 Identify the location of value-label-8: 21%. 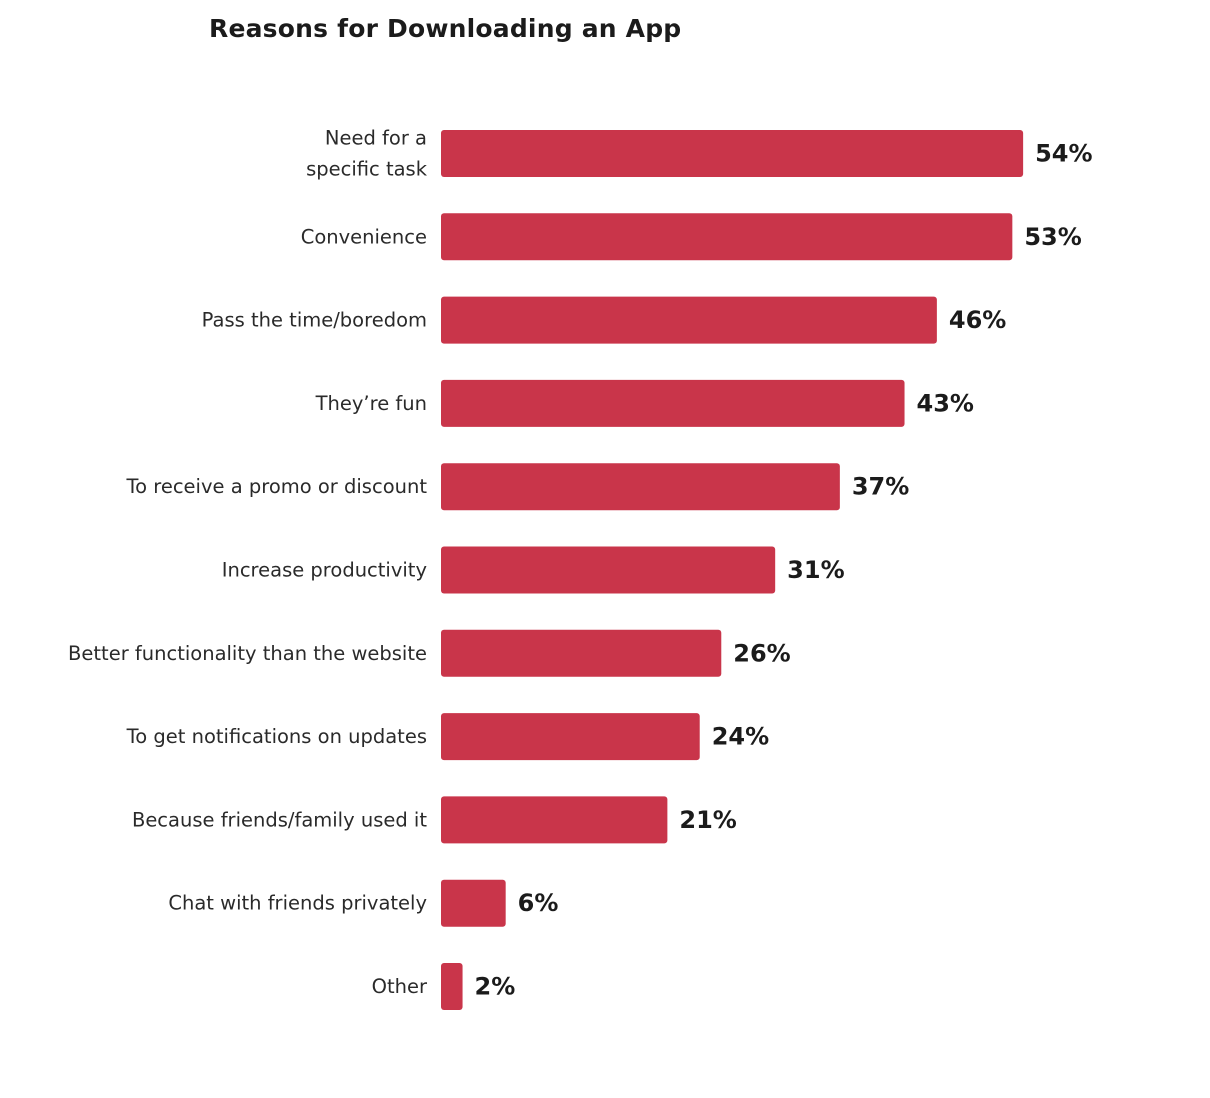
(707, 820).